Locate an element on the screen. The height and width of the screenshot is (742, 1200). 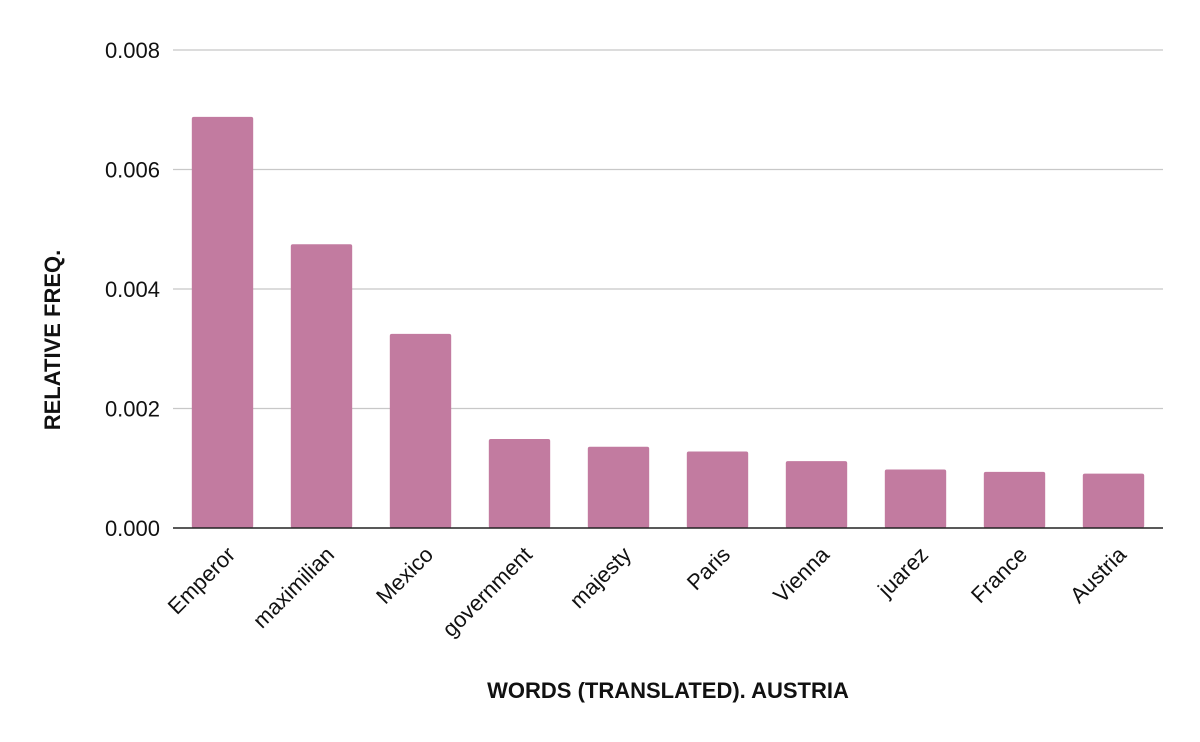
y-tick-label: 0.006 is located at coordinates (132, 170).